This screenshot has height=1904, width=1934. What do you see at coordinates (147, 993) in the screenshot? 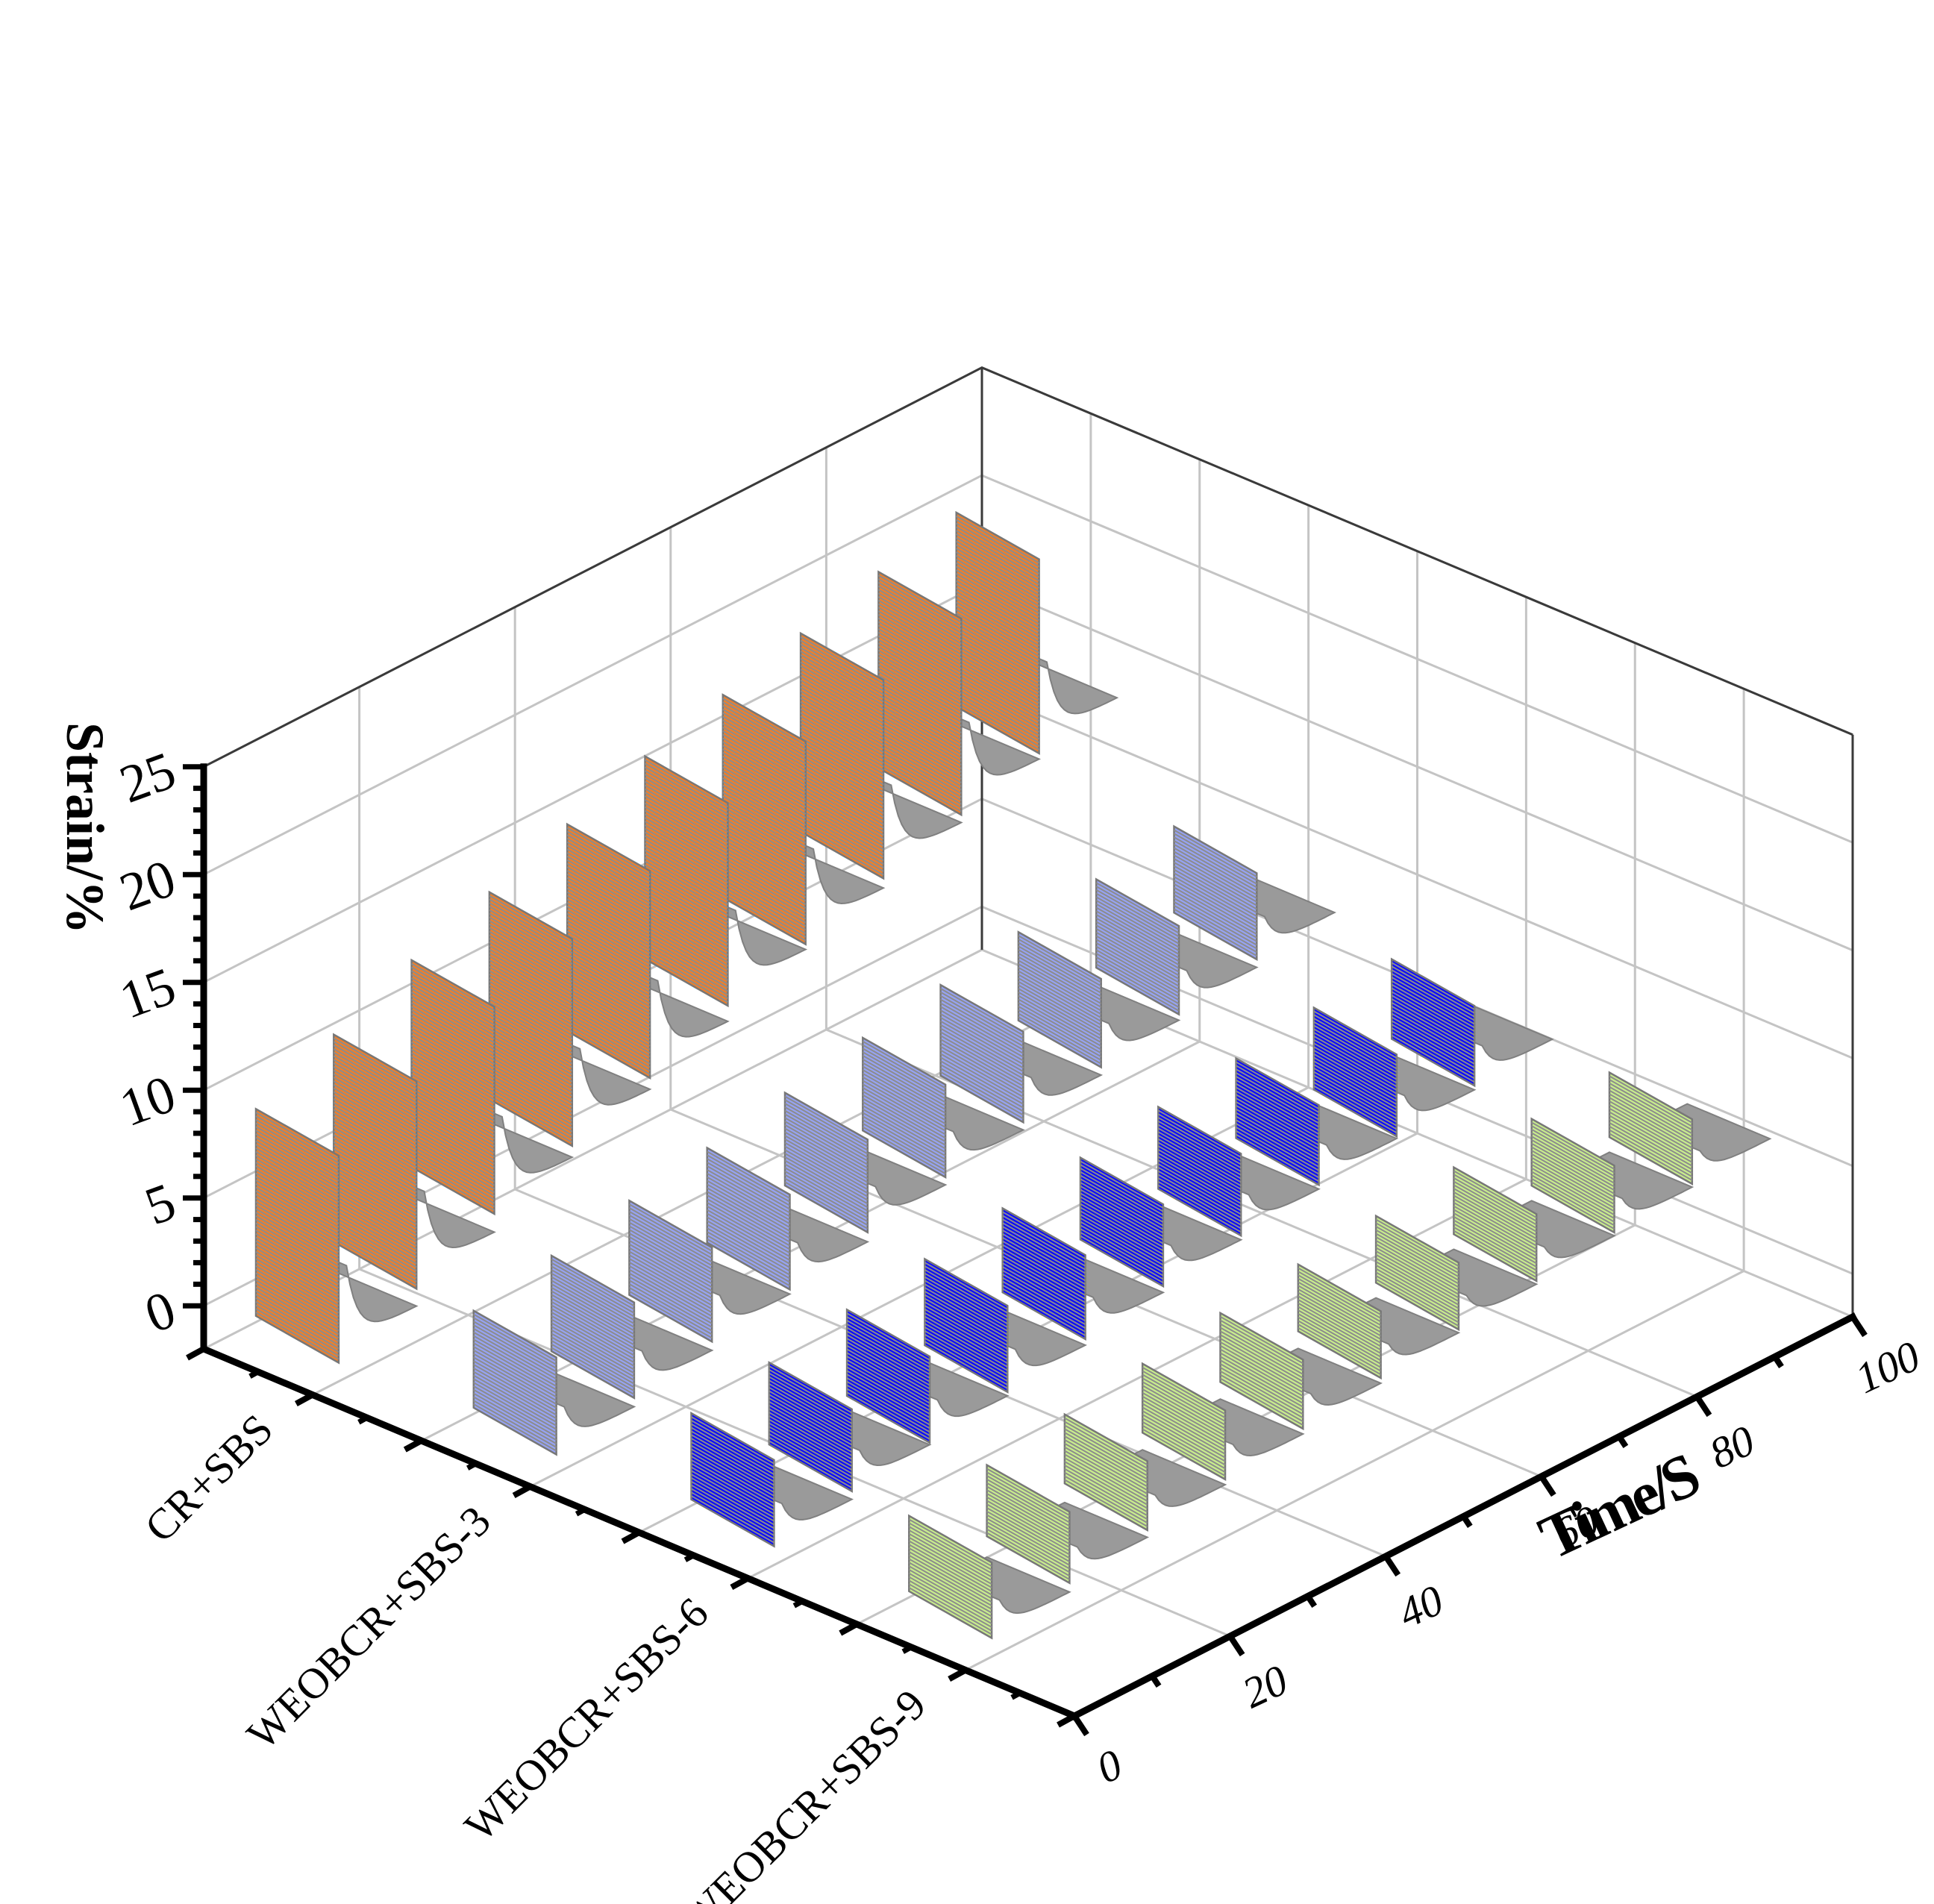
I see `z-tick-label: 15` at bounding box center [147, 993].